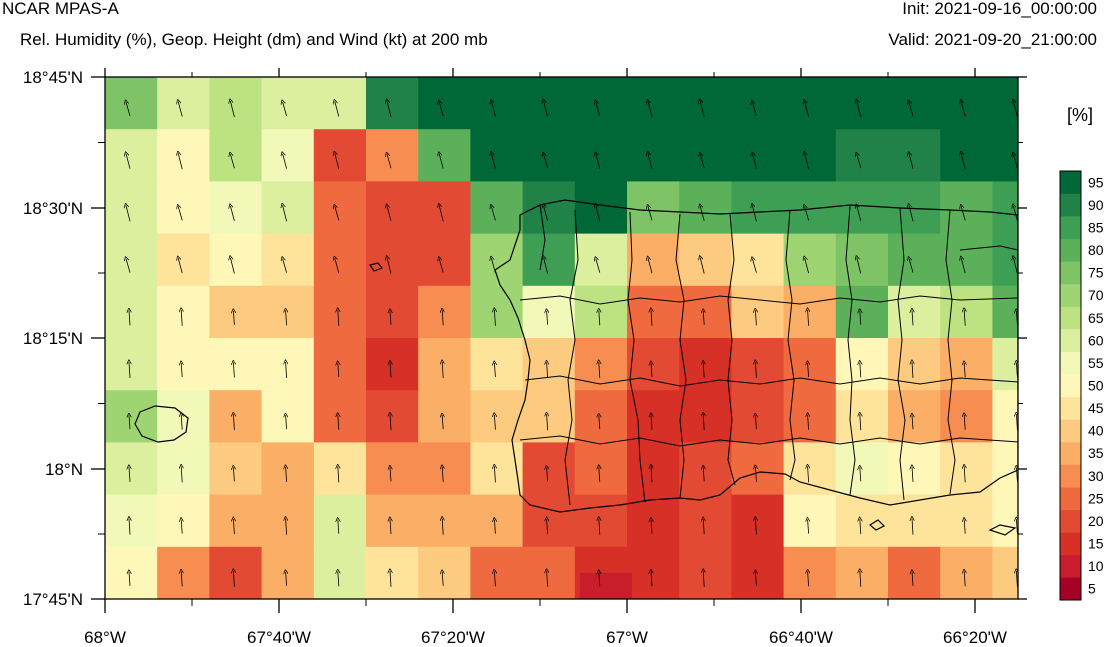 This screenshot has width=1107, height=647. What do you see at coordinates (1096, 566) in the screenshot?
I see `colorbar-label: 10` at bounding box center [1096, 566].